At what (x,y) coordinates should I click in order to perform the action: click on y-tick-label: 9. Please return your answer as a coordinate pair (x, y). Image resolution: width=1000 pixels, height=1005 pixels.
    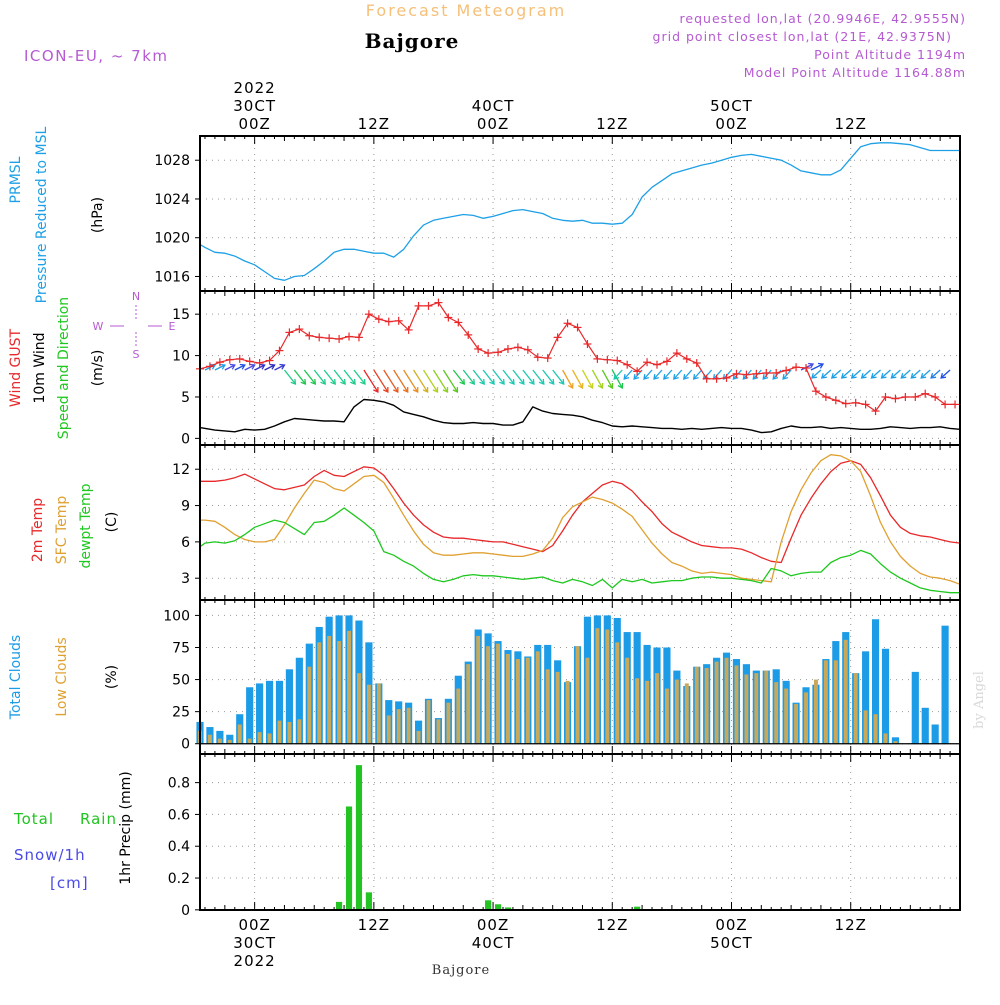
    Looking at the image, I should click on (185, 507).